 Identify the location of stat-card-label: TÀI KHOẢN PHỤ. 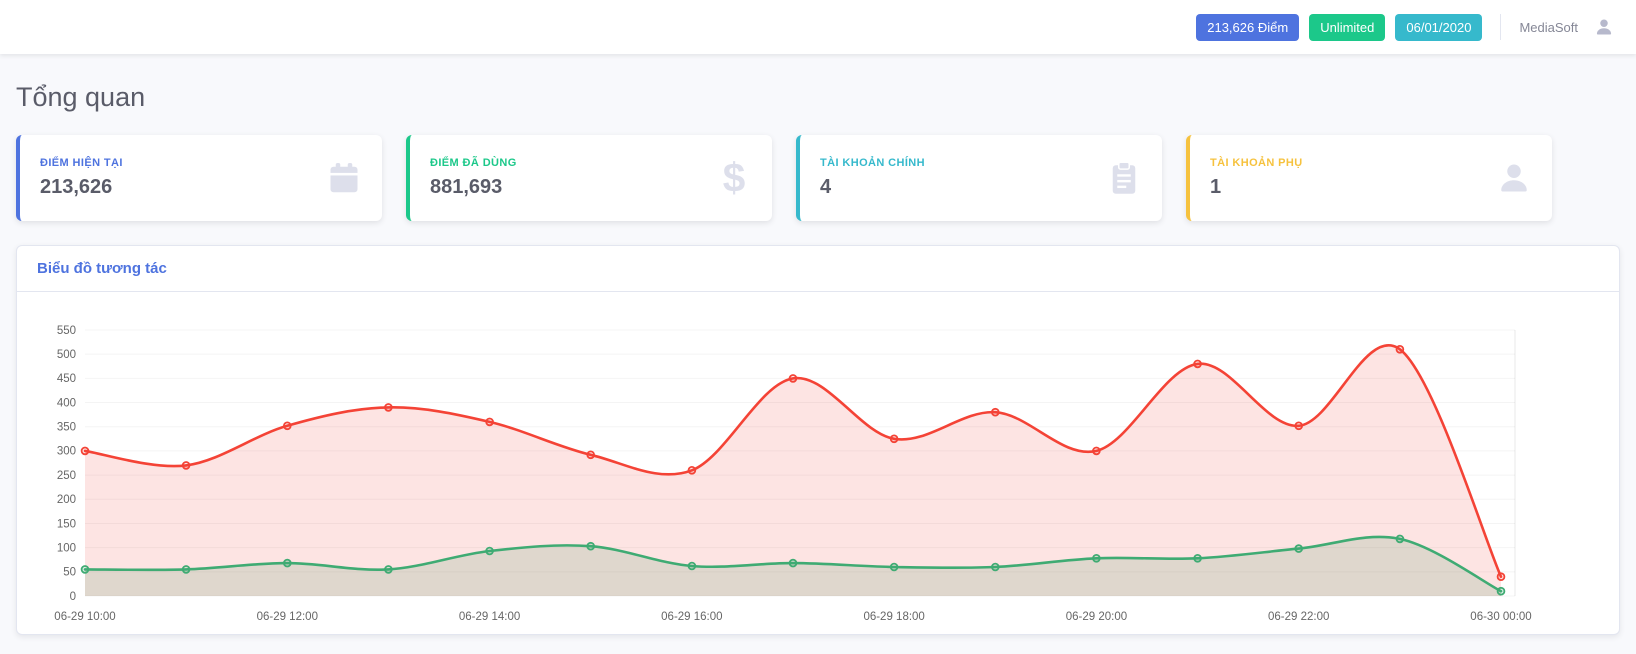
(1256, 163).